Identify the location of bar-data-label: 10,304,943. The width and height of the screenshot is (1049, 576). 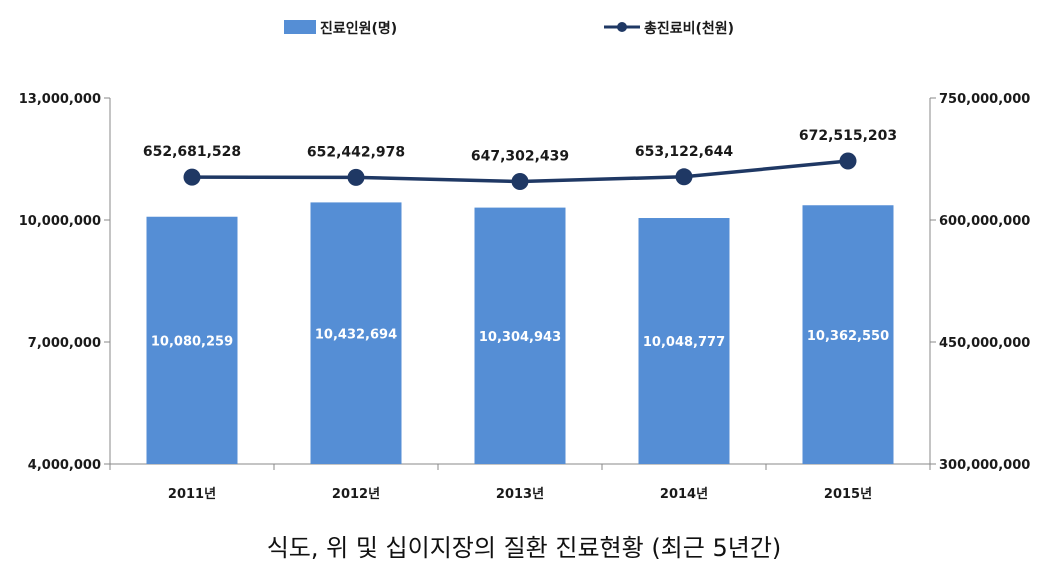
(520, 337).